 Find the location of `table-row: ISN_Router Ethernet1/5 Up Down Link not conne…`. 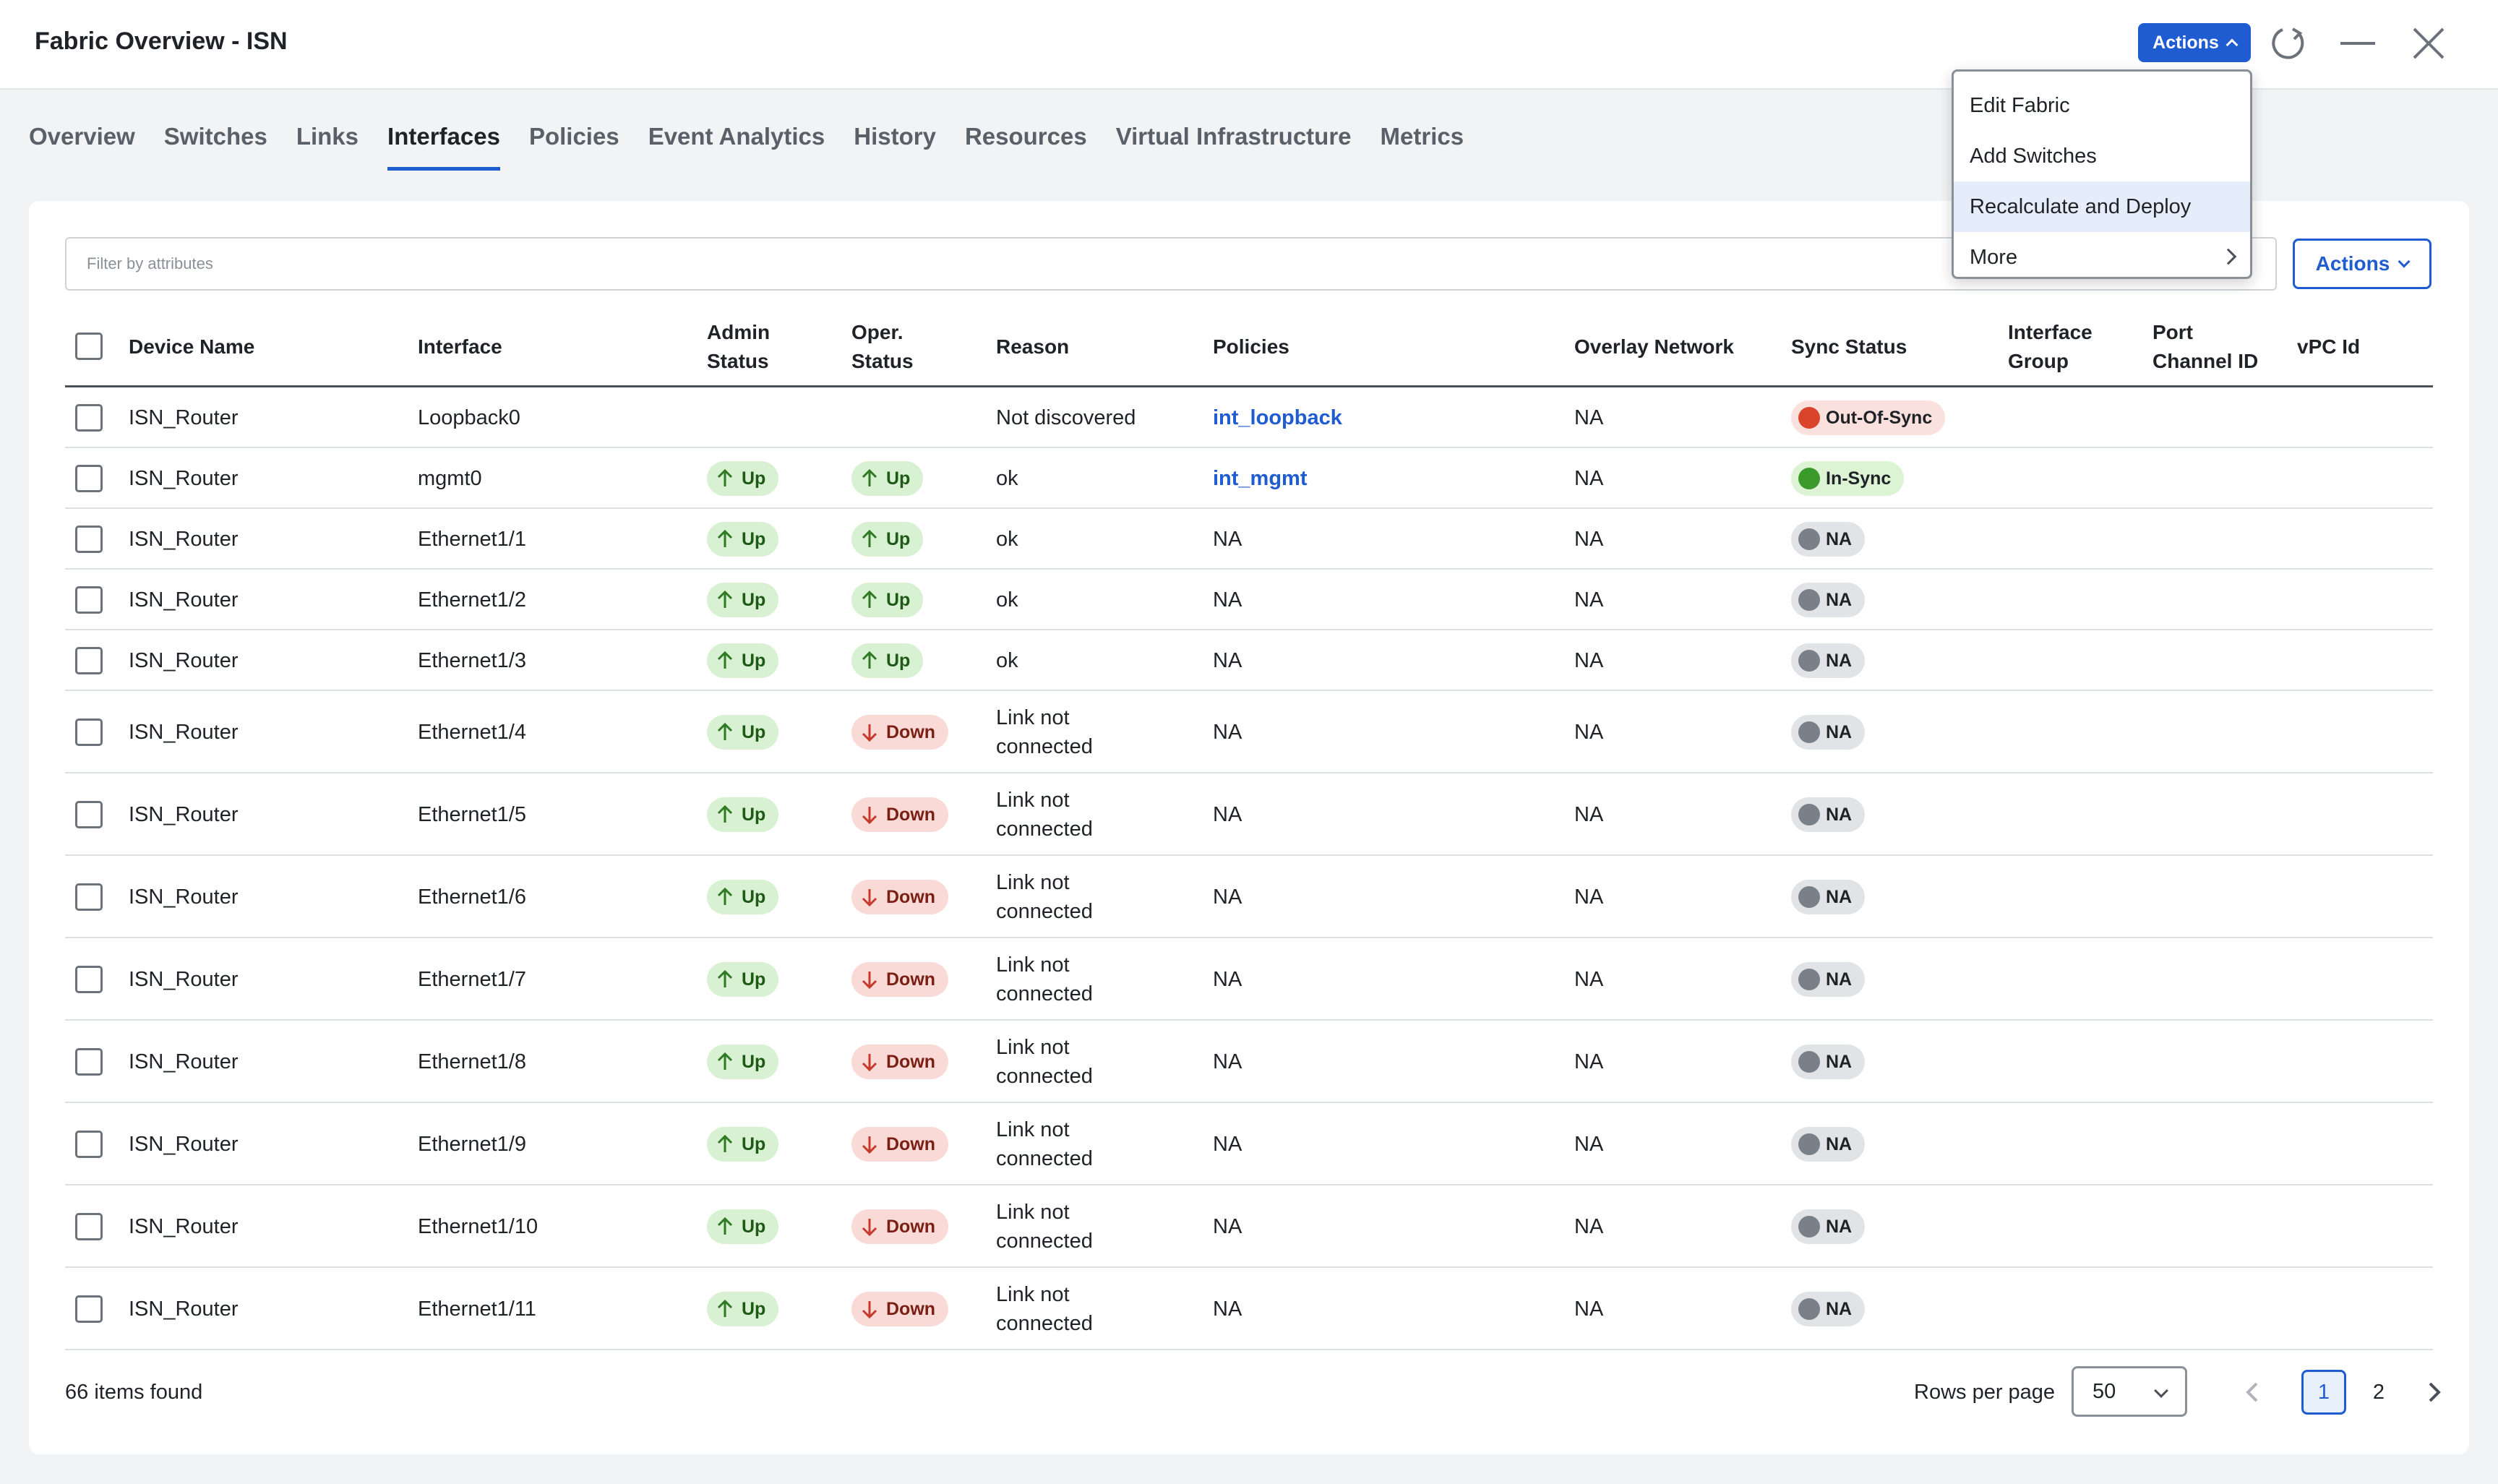

table-row: ISN_Router Ethernet1/5 Up Down Link not conne… is located at coordinates (1249, 814).